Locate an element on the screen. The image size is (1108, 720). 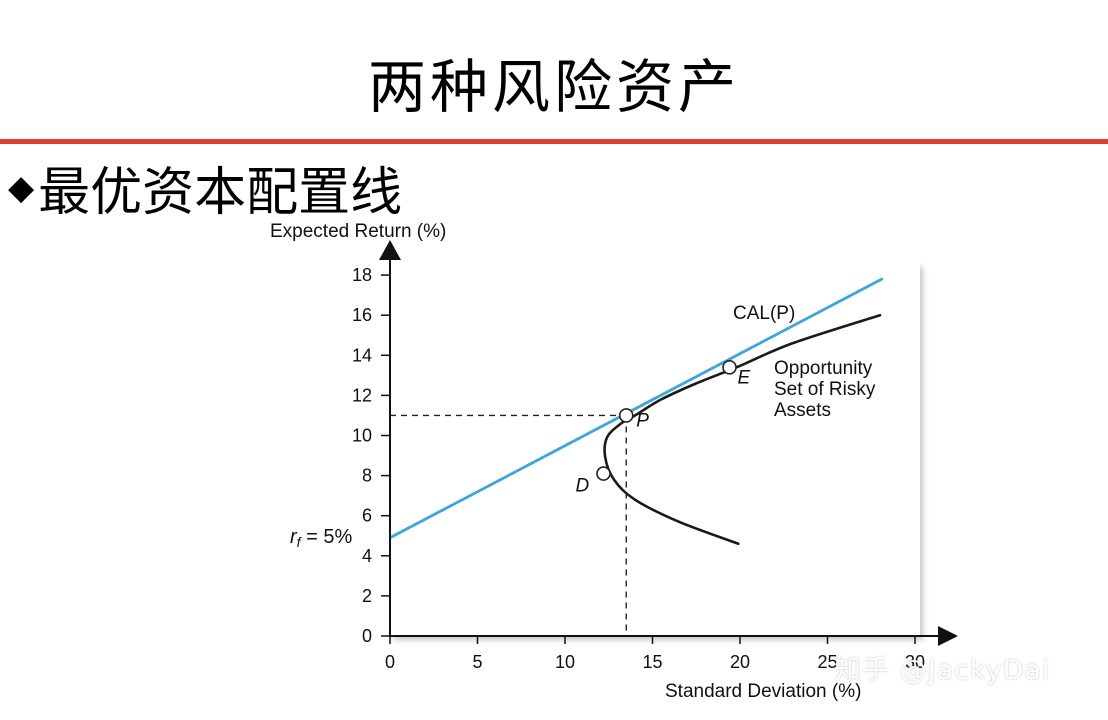
cal-label: CAL(P) is located at coordinates (764, 313).